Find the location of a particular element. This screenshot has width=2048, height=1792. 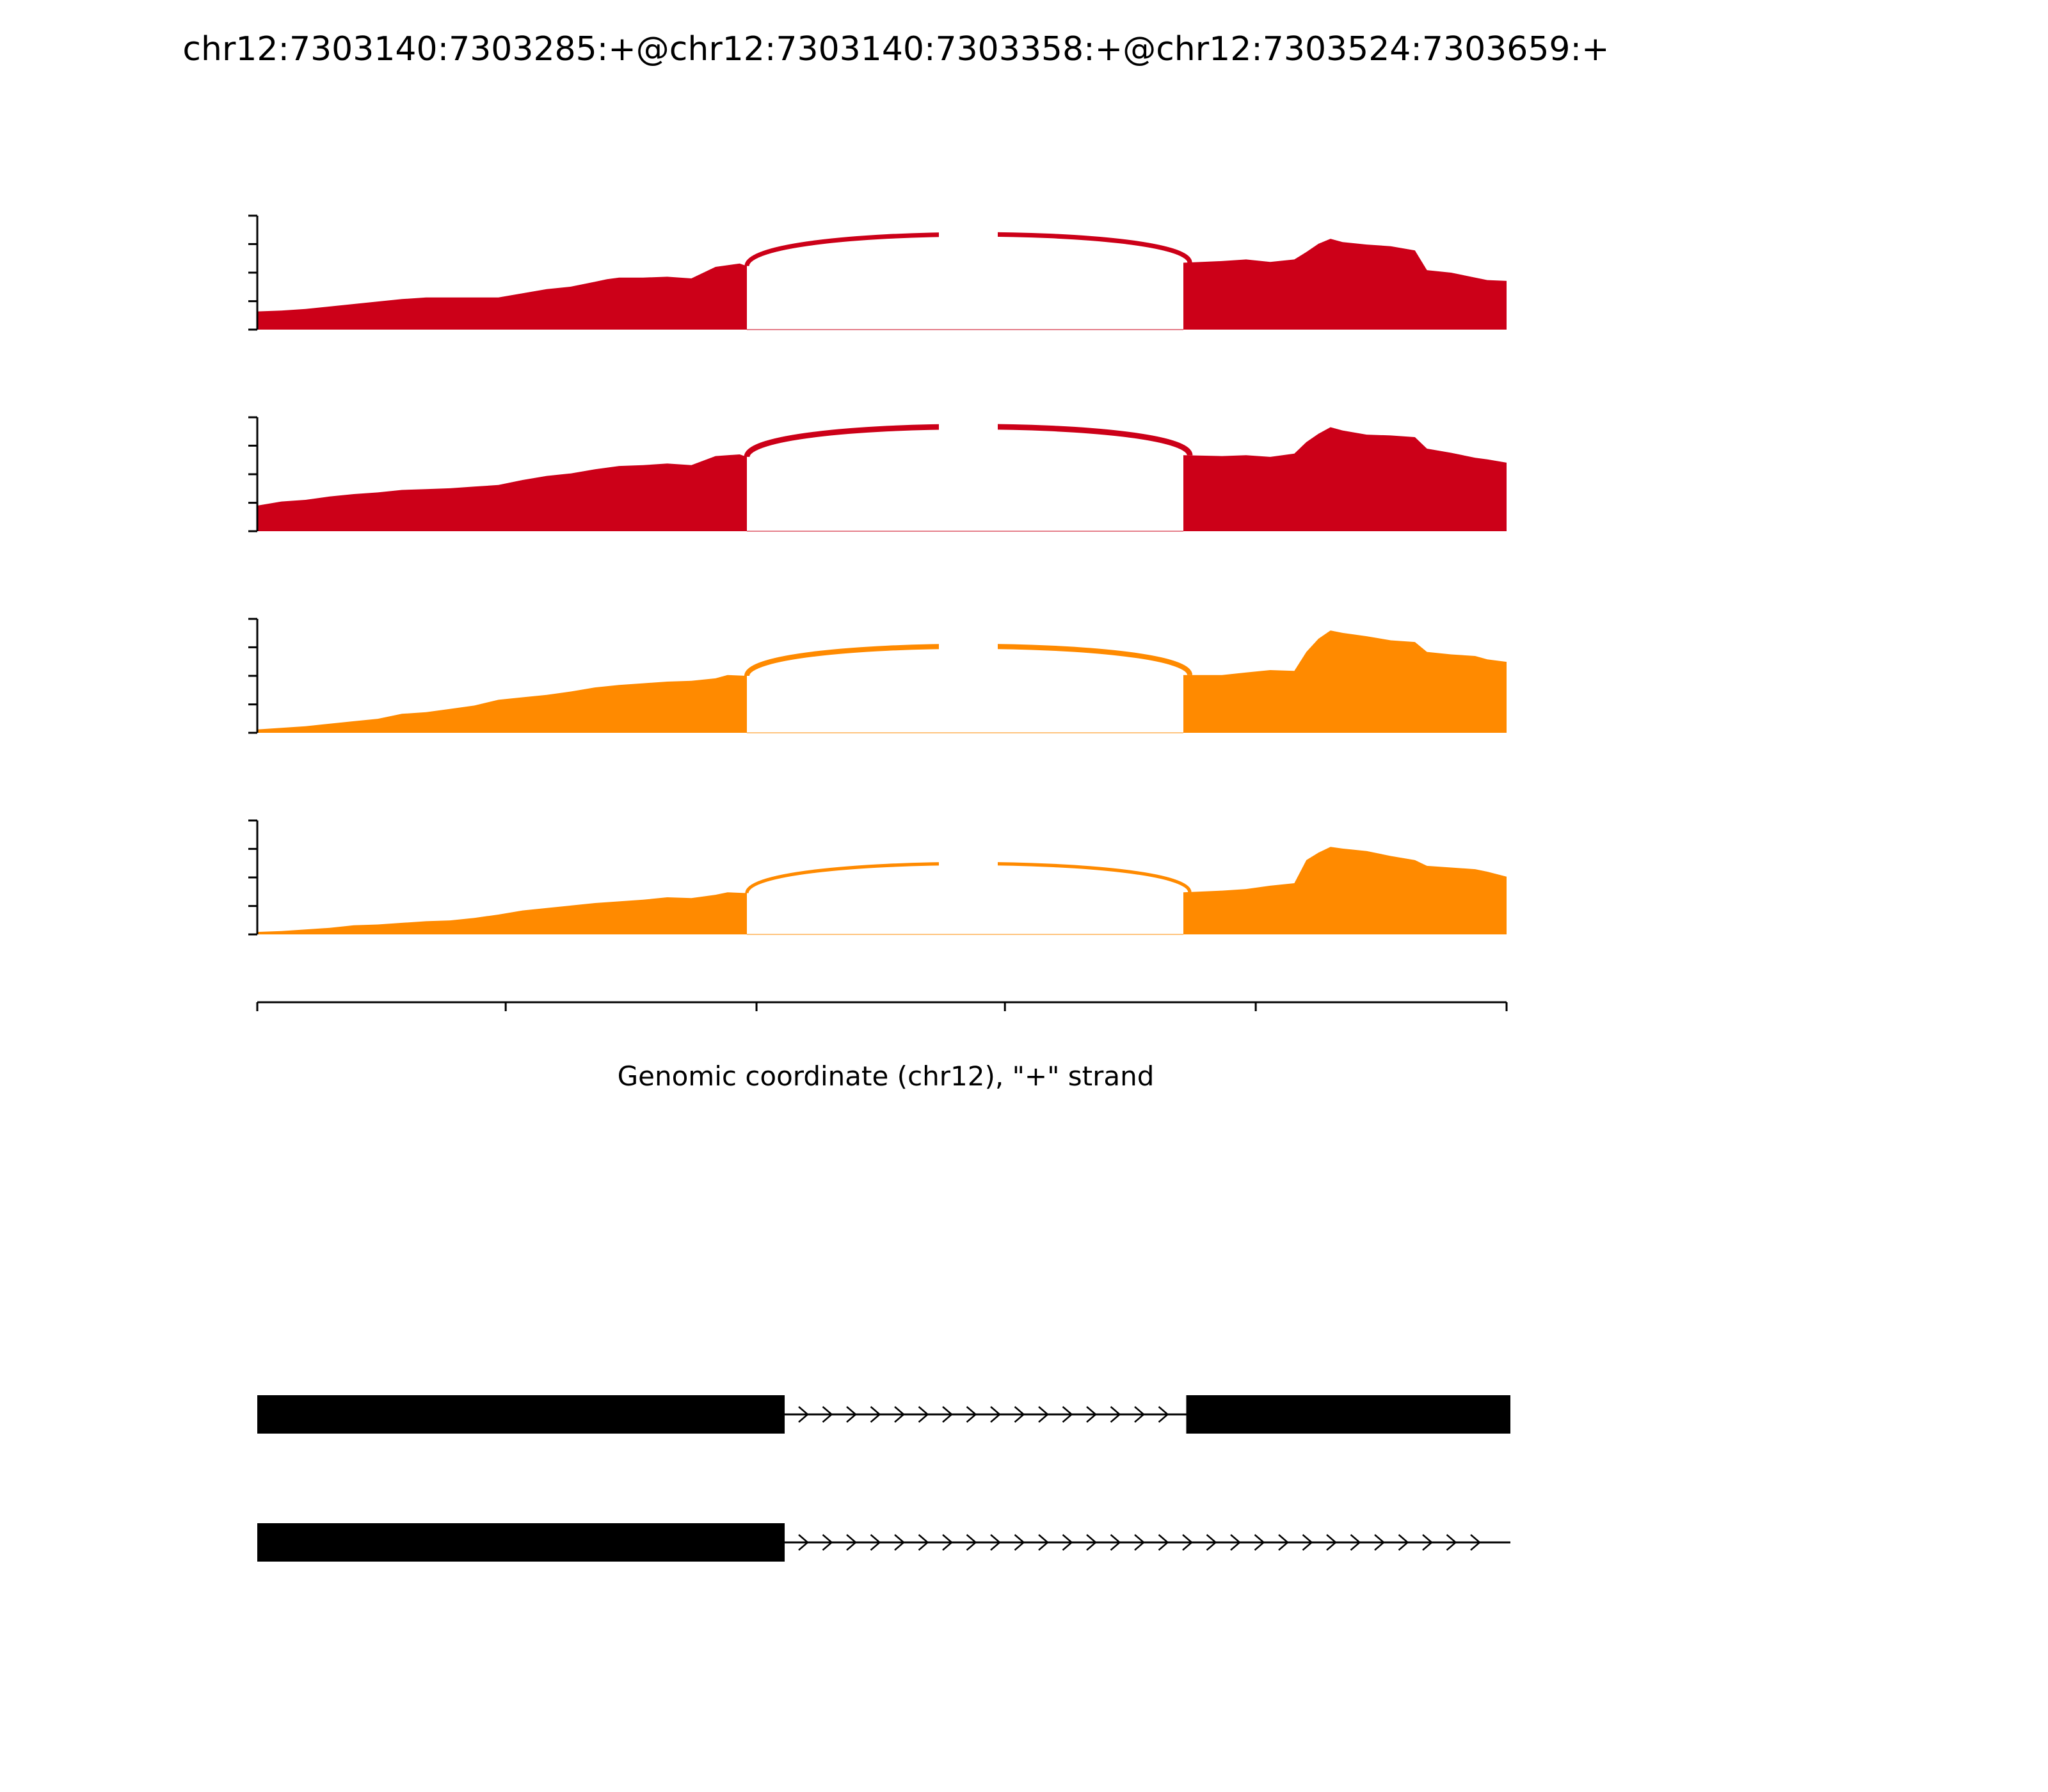

x-axis-label: Genomic coordinate (chr12), "+" strand is located at coordinates (886, 1076).